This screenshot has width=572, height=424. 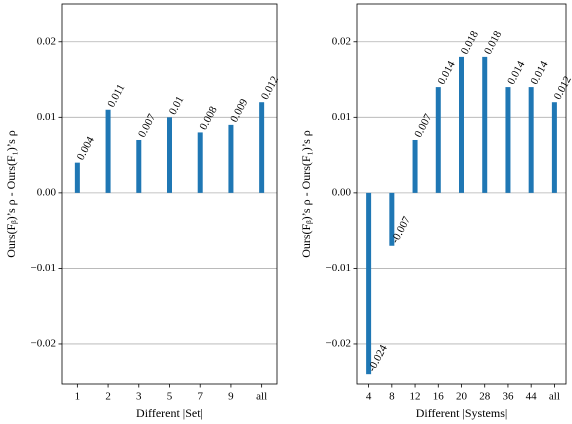 I want to click on x-tick-label: 9, so click(x=231, y=397).